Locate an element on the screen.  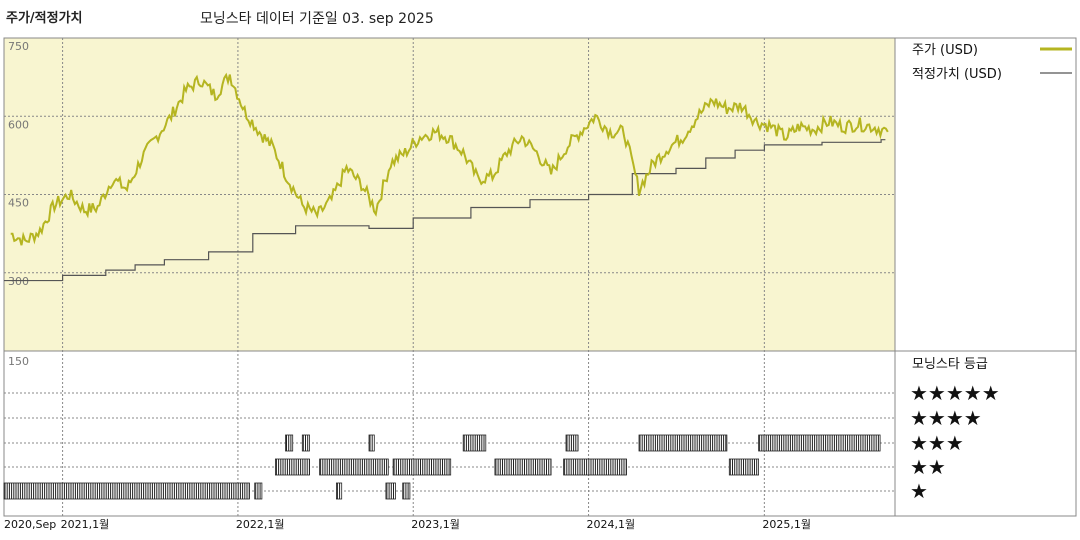
legend-price-label: 주가 (USD) is located at coordinates (945, 50).